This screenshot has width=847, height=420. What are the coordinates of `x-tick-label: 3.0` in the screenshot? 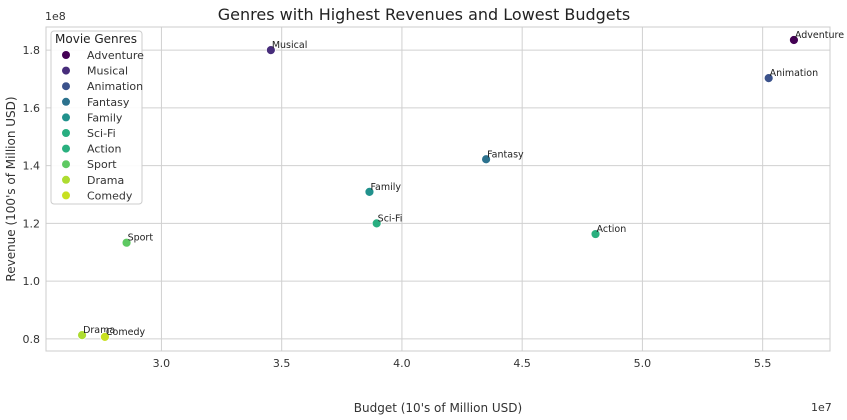 It's located at (162, 363).